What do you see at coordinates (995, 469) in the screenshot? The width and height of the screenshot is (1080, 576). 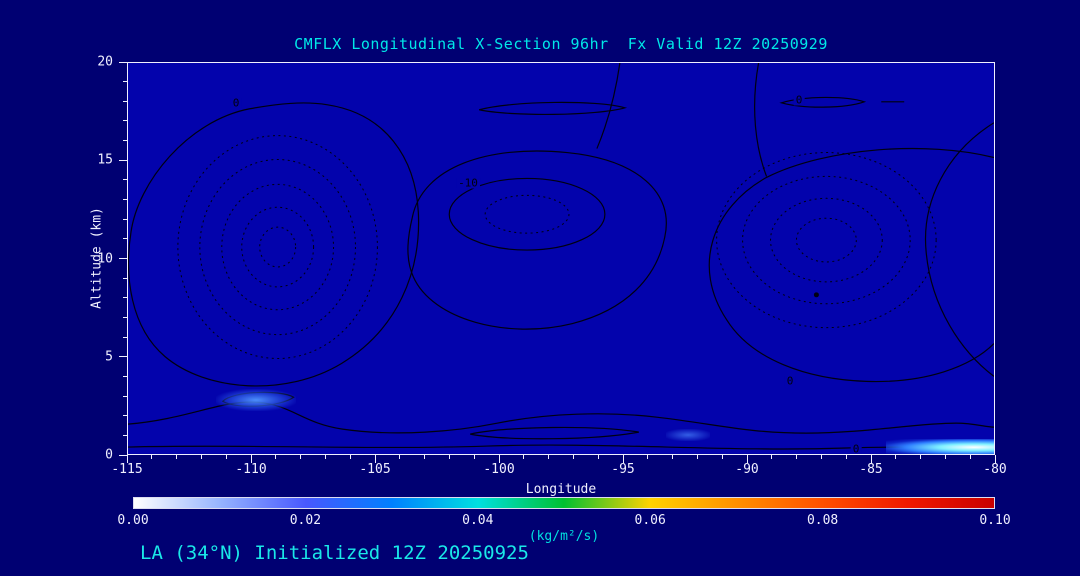 I see `x-tick-label: -80` at bounding box center [995, 469].